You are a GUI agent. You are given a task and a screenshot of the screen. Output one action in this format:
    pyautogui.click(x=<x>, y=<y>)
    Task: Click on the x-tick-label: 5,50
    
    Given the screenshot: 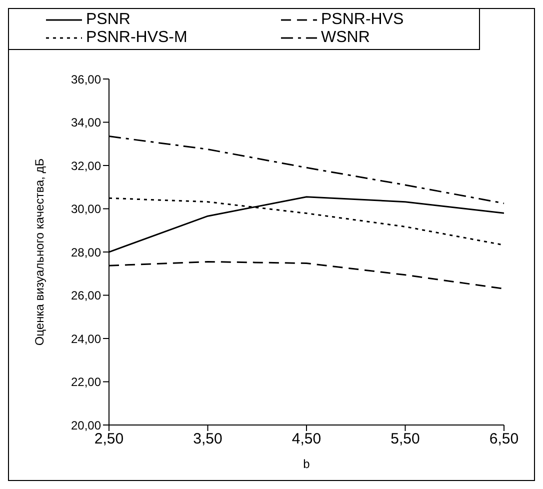 What is the action you would take?
    pyautogui.click(x=405, y=439)
    